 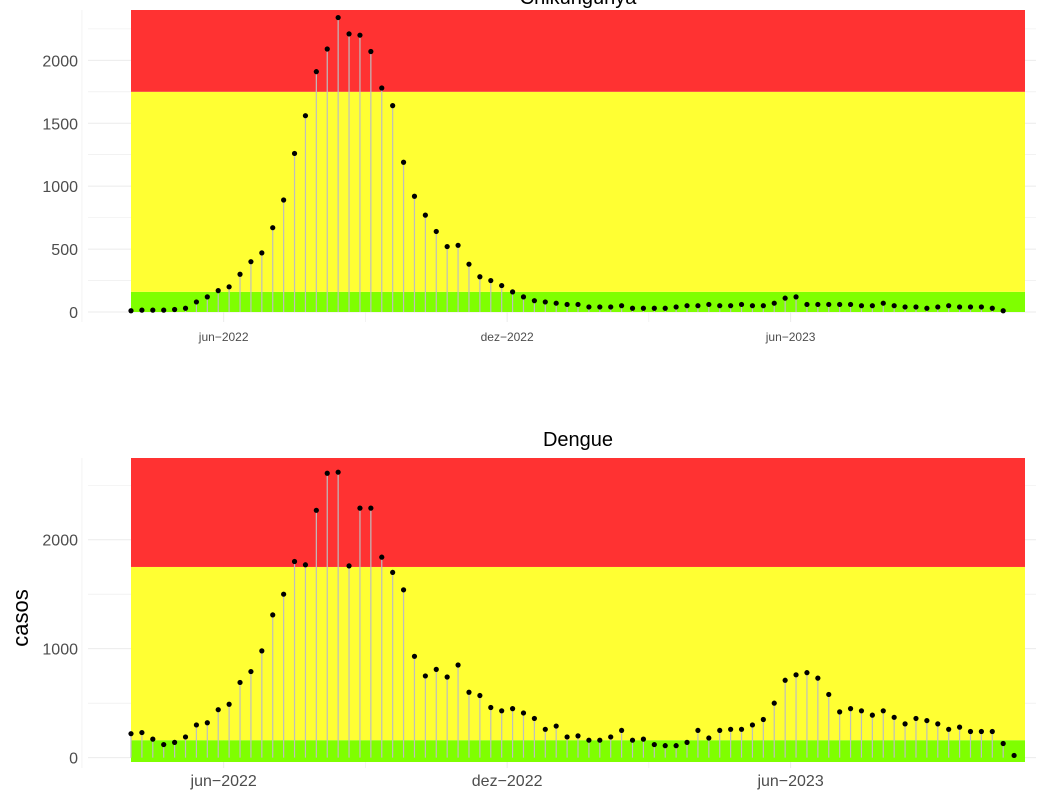 I want to click on x-tick-label: jun−2022, so click(x=223, y=337).